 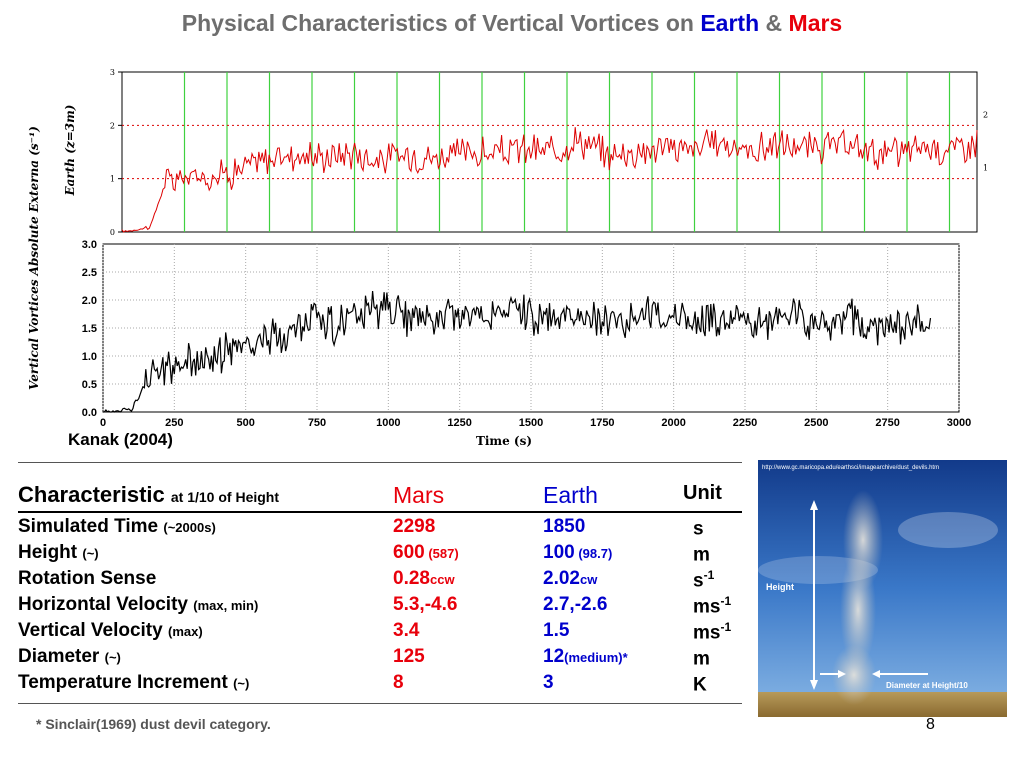 What do you see at coordinates (88, 526) in the screenshot?
I see `row-characteristic-name: Simulated Time` at bounding box center [88, 526].